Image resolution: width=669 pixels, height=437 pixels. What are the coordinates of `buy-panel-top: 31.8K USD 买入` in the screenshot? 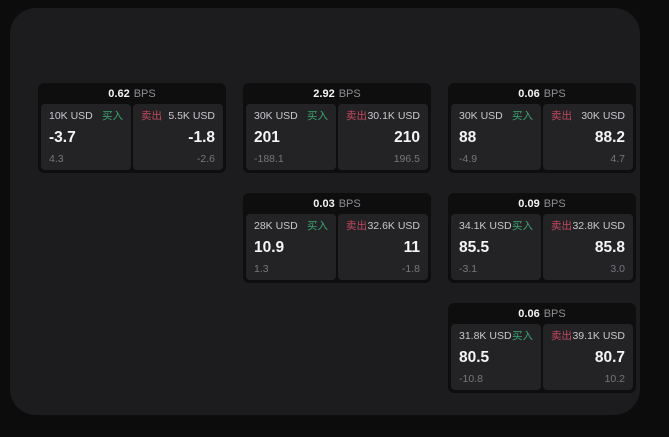 It's located at (496, 336).